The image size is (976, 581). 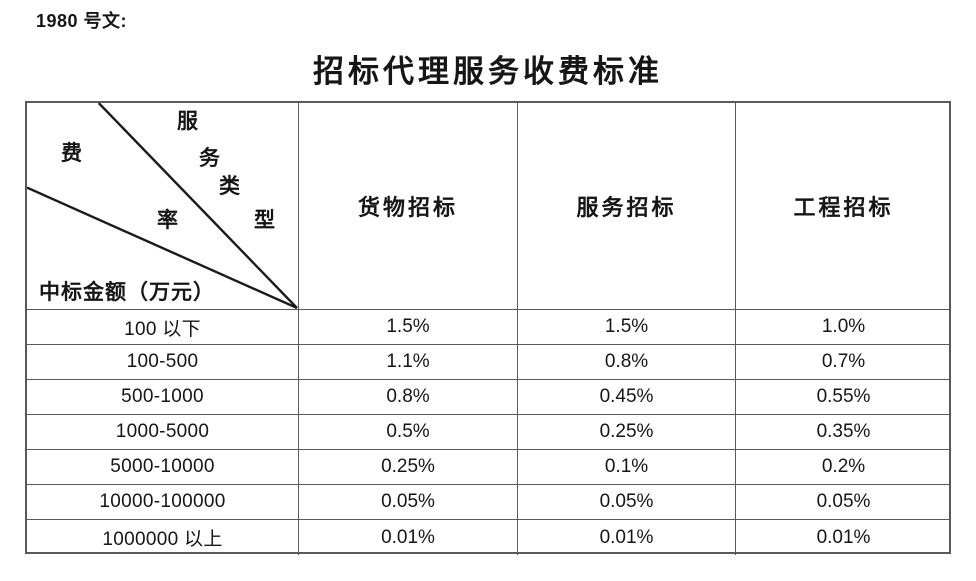 I want to click on col-header-services: 服务招标, so click(x=627, y=206).